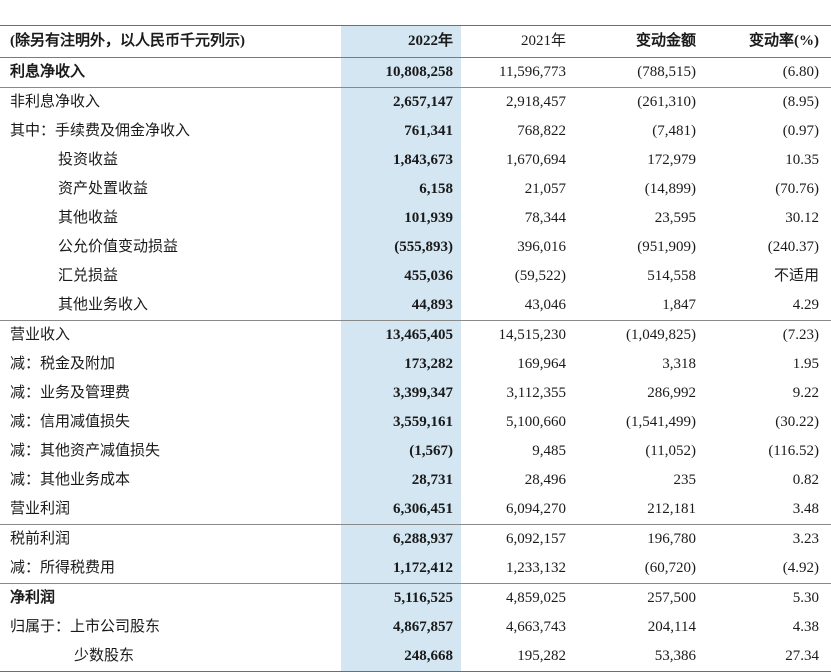 This screenshot has height=672, width=831. What do you see at coordinates (671, 539) in the screenshot?
I see `value-change-amount: 196,780` at bounding box center [671, 539].